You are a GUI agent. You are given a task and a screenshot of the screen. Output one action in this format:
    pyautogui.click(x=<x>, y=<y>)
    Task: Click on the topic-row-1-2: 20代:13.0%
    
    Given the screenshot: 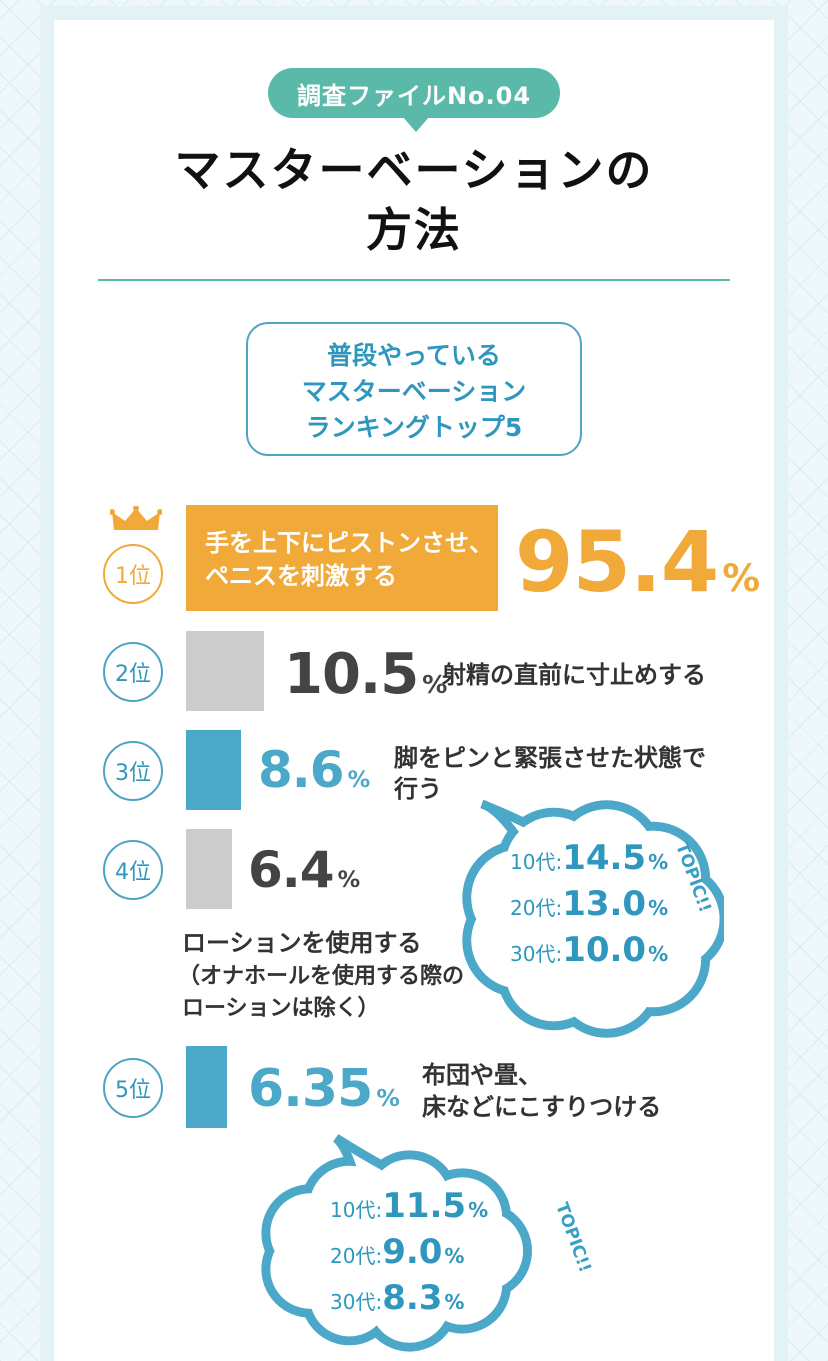 What is the action you would take?
    pyautogui.click(x=589, y=904)
    